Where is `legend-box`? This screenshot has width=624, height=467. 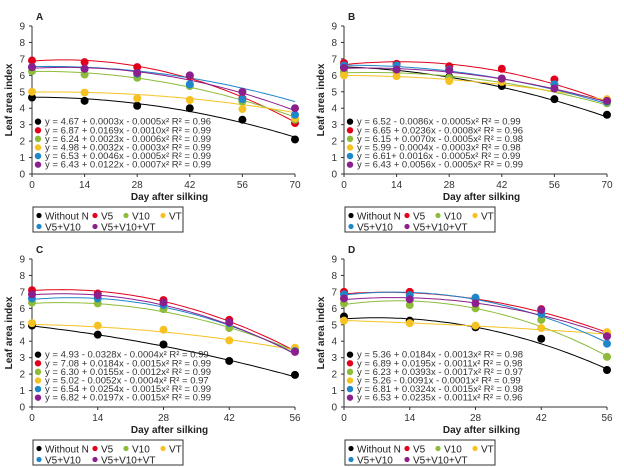
legend-box is located at coordinates (108, 219).